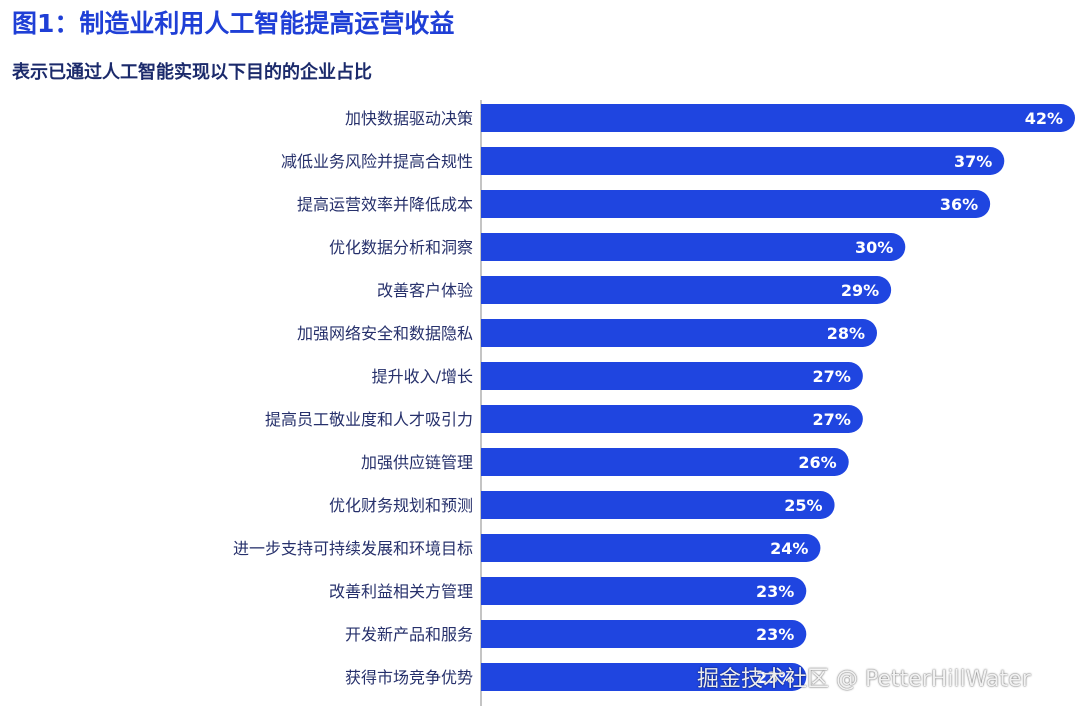  I want to click on value-label: 26%, so click(817, 462).